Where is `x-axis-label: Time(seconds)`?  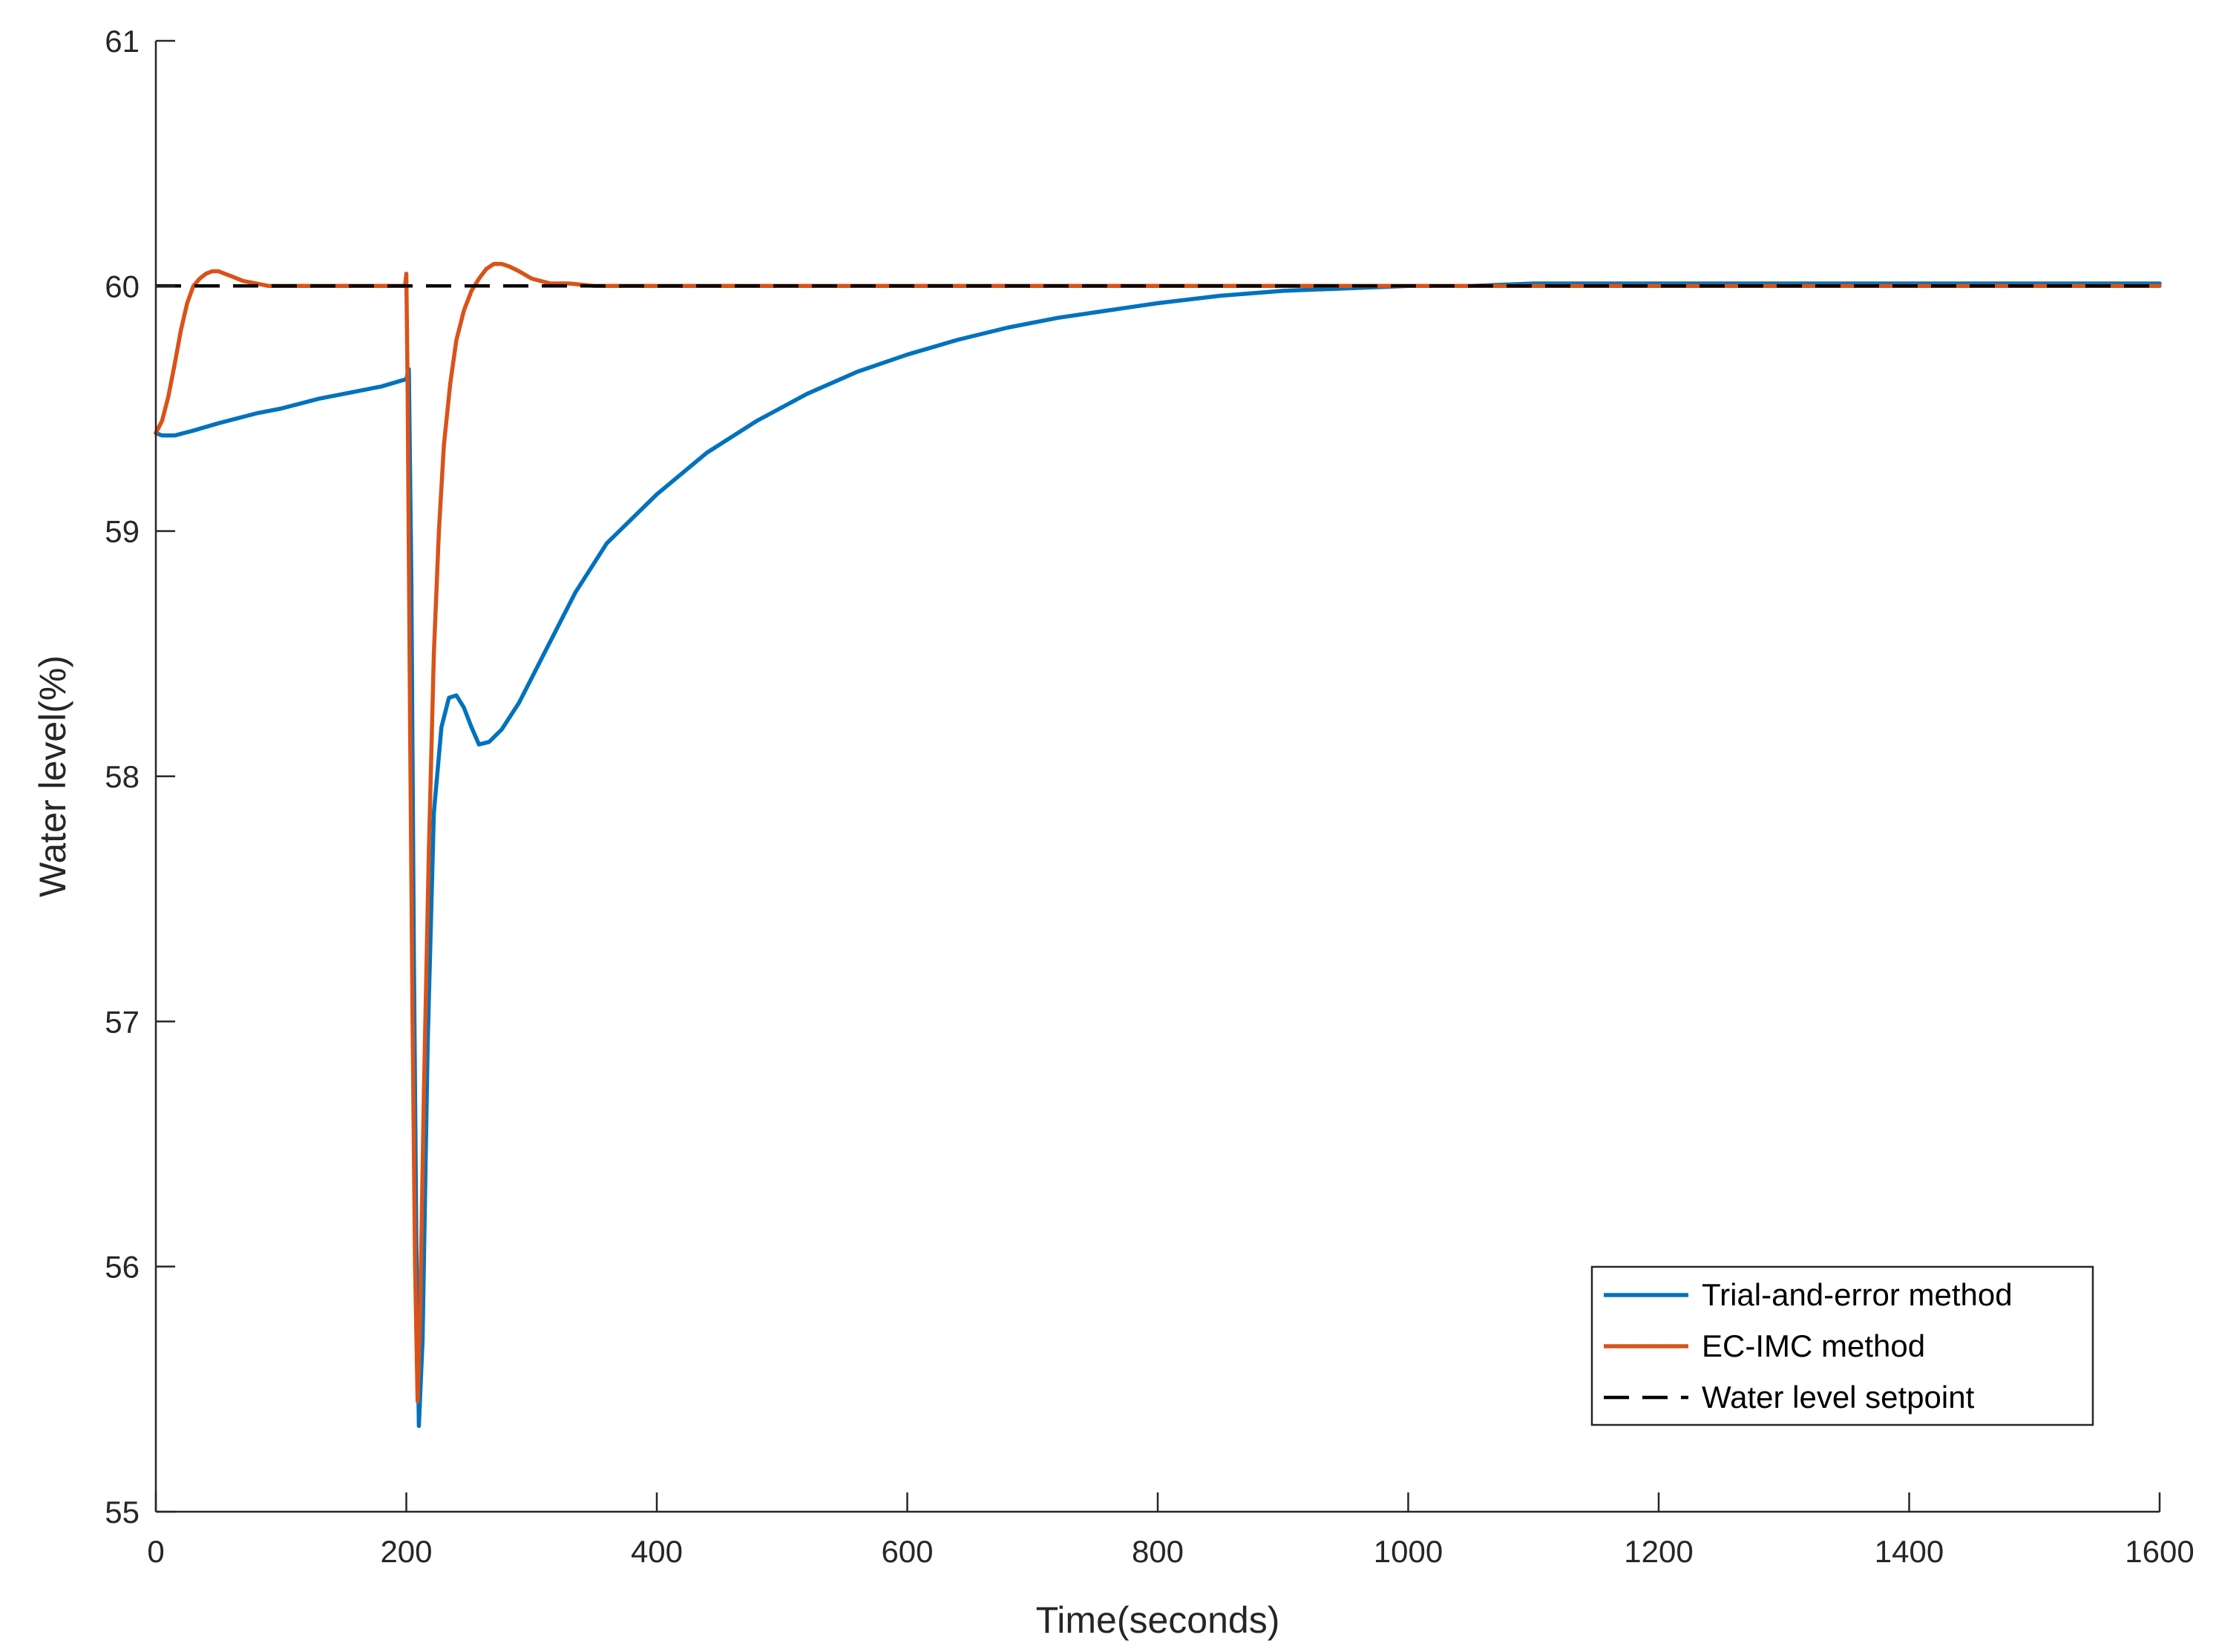
x-axis-label: Time(seconds) is located at coordinates (1158, 1620).